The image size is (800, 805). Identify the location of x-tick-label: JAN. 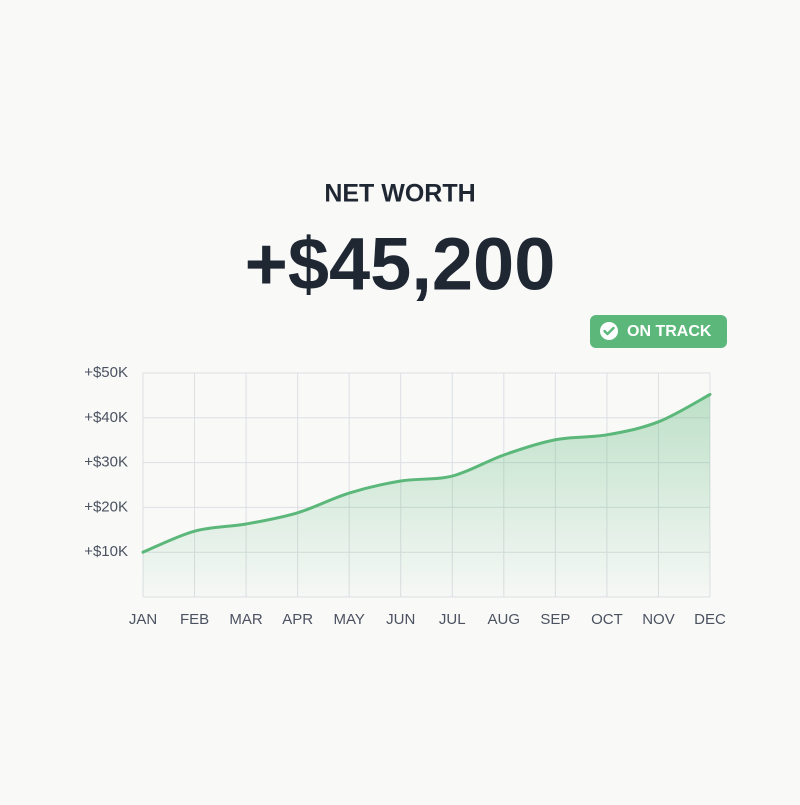
(143, 619).